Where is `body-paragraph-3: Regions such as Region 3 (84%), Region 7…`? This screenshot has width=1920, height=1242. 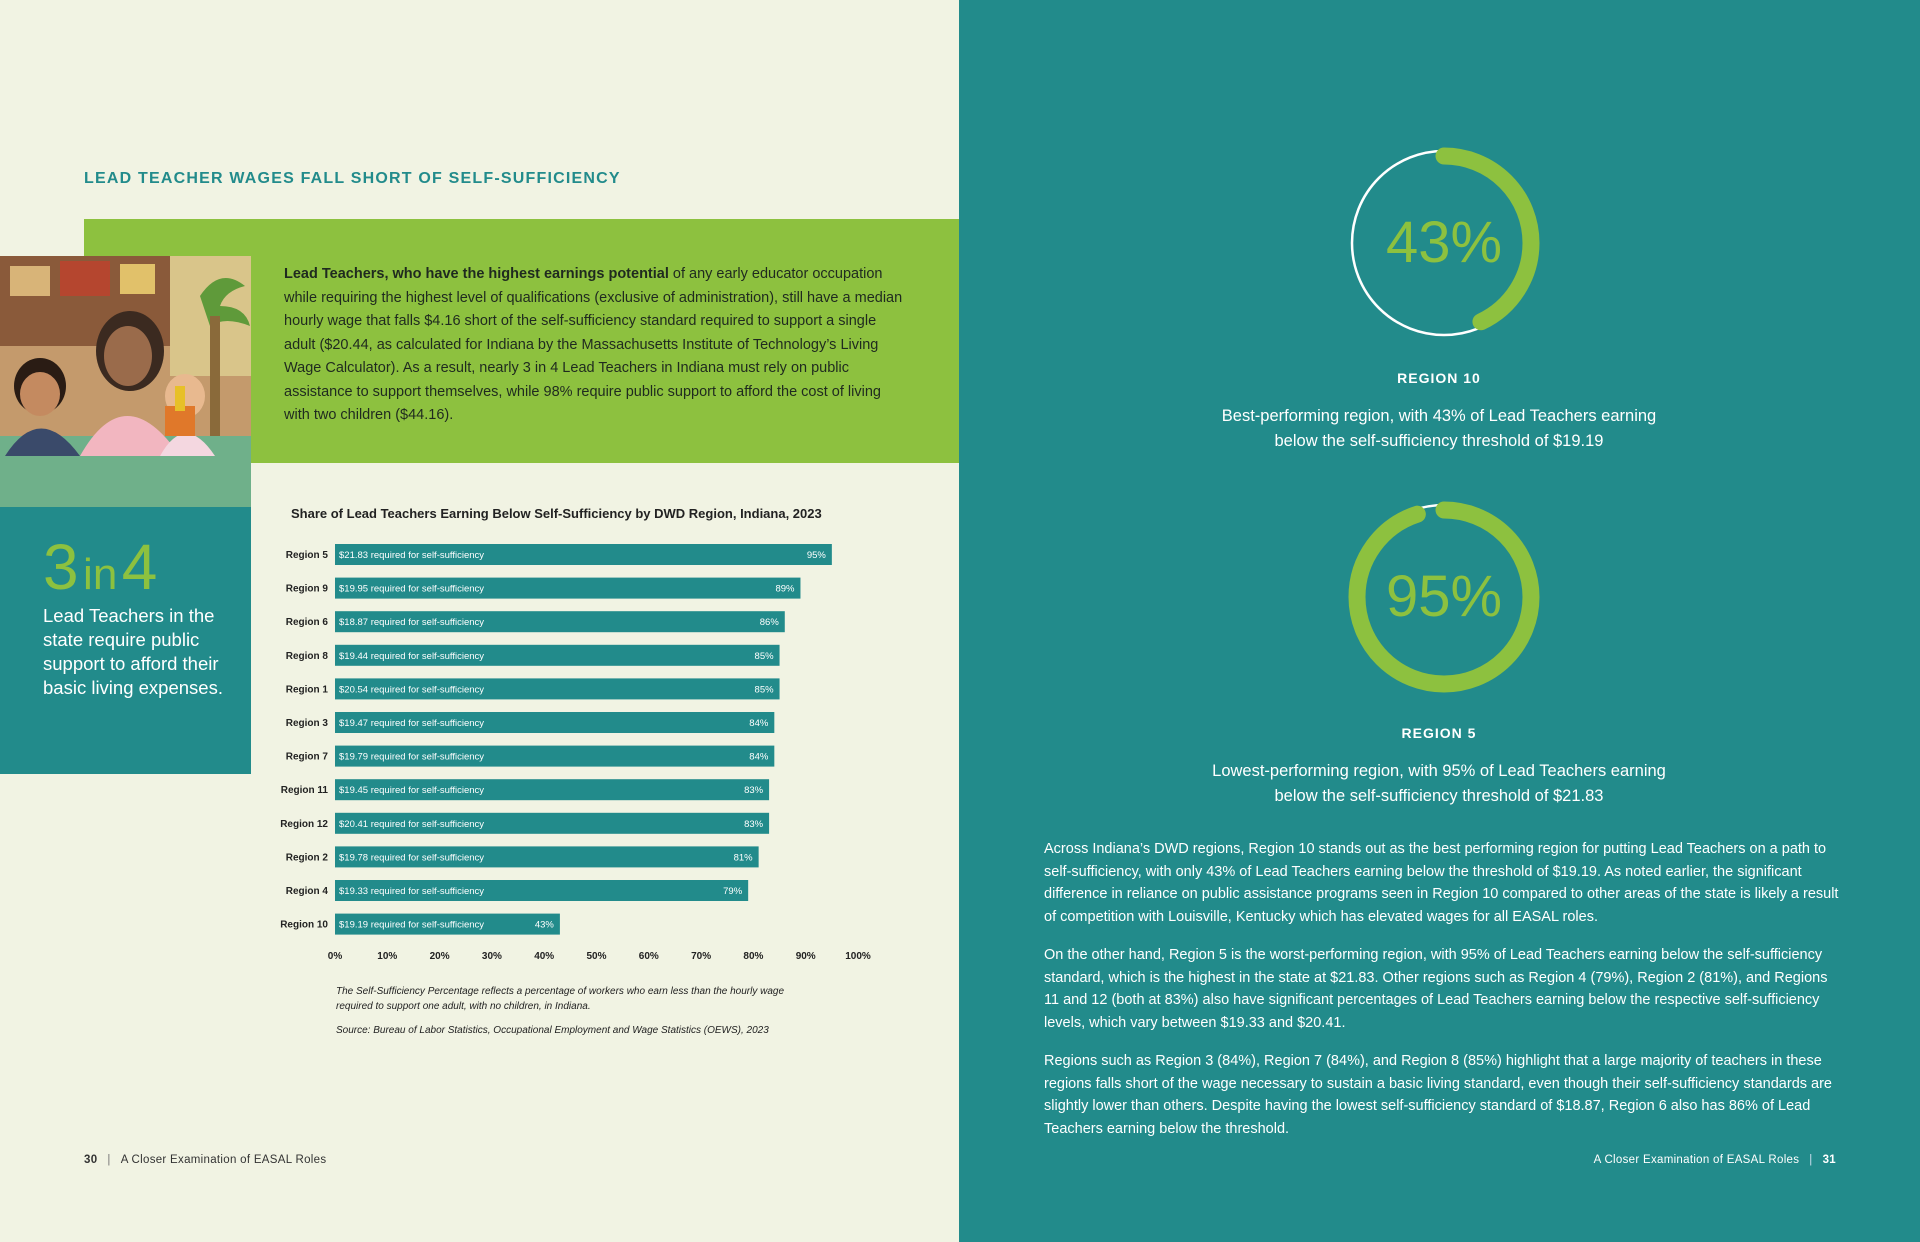 body-paragraph-3: Regions such as Region 3 (84%), Region 7… is located at coordinates (1438, 1095).